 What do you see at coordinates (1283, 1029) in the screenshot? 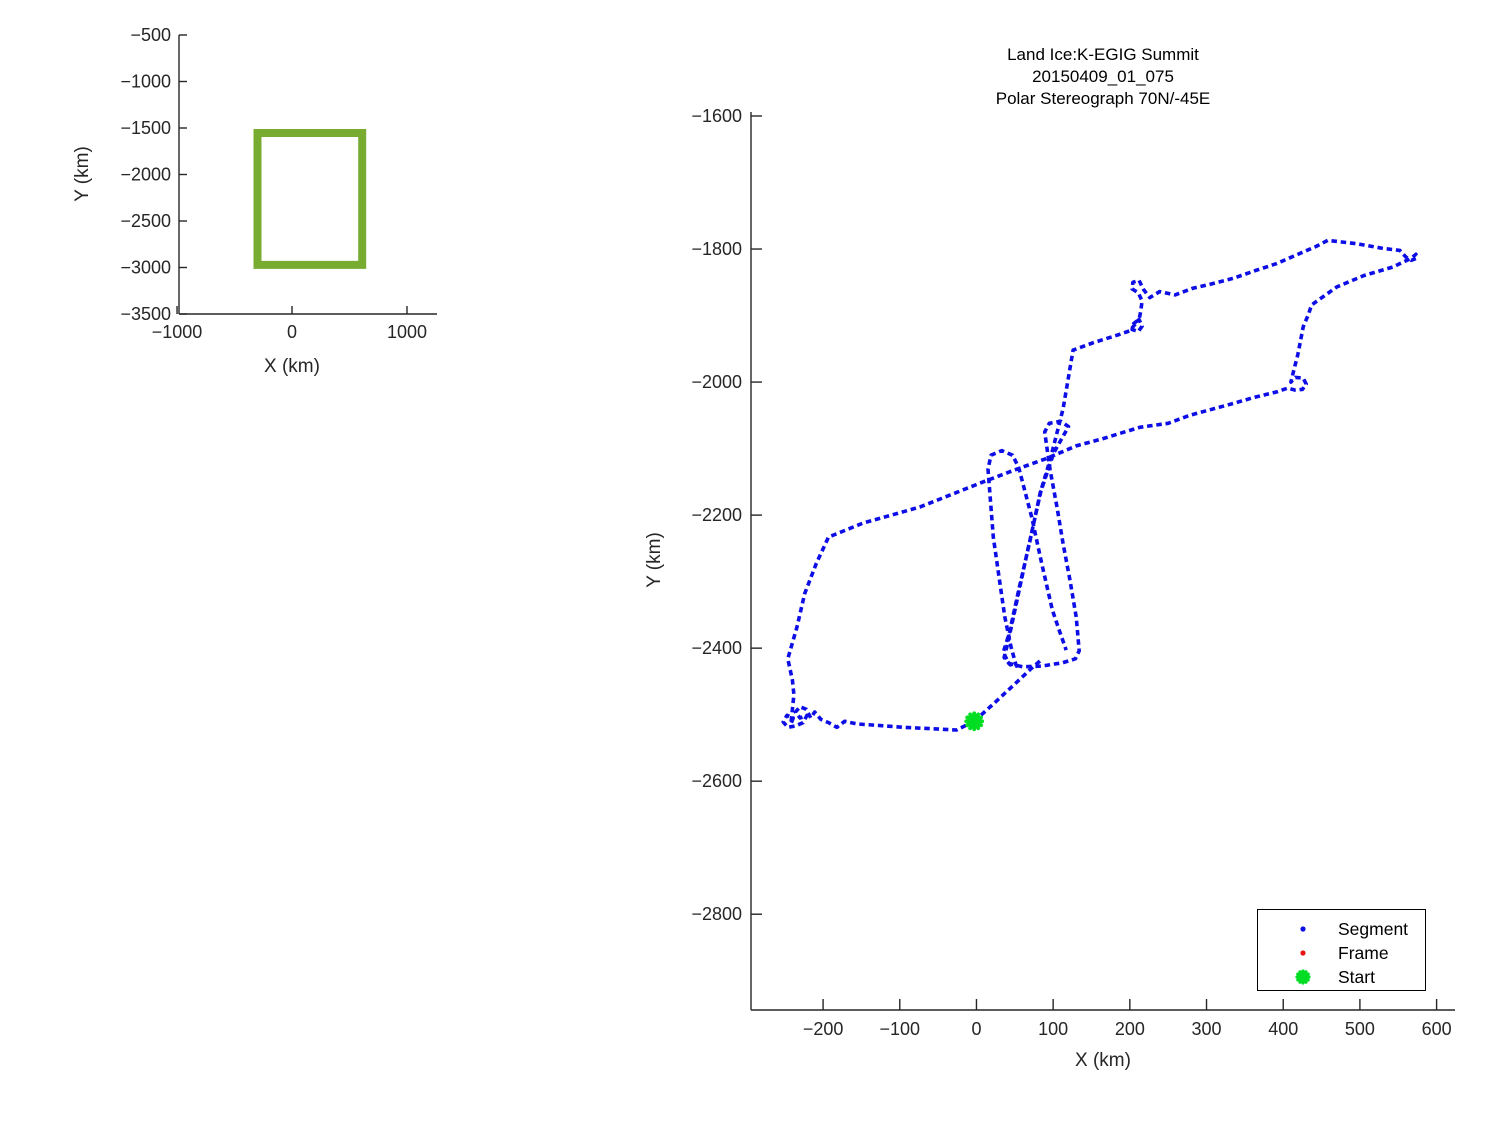
I see `main-xtick-label: 400` at bounding box center [1283, 1029].